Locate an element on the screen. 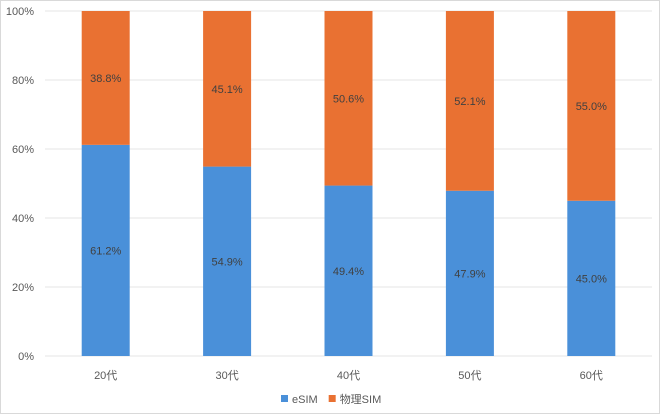 The height and width of the screenshot is (414, 660). x-tick-label: 20代 is located at coordinates (105, 375).